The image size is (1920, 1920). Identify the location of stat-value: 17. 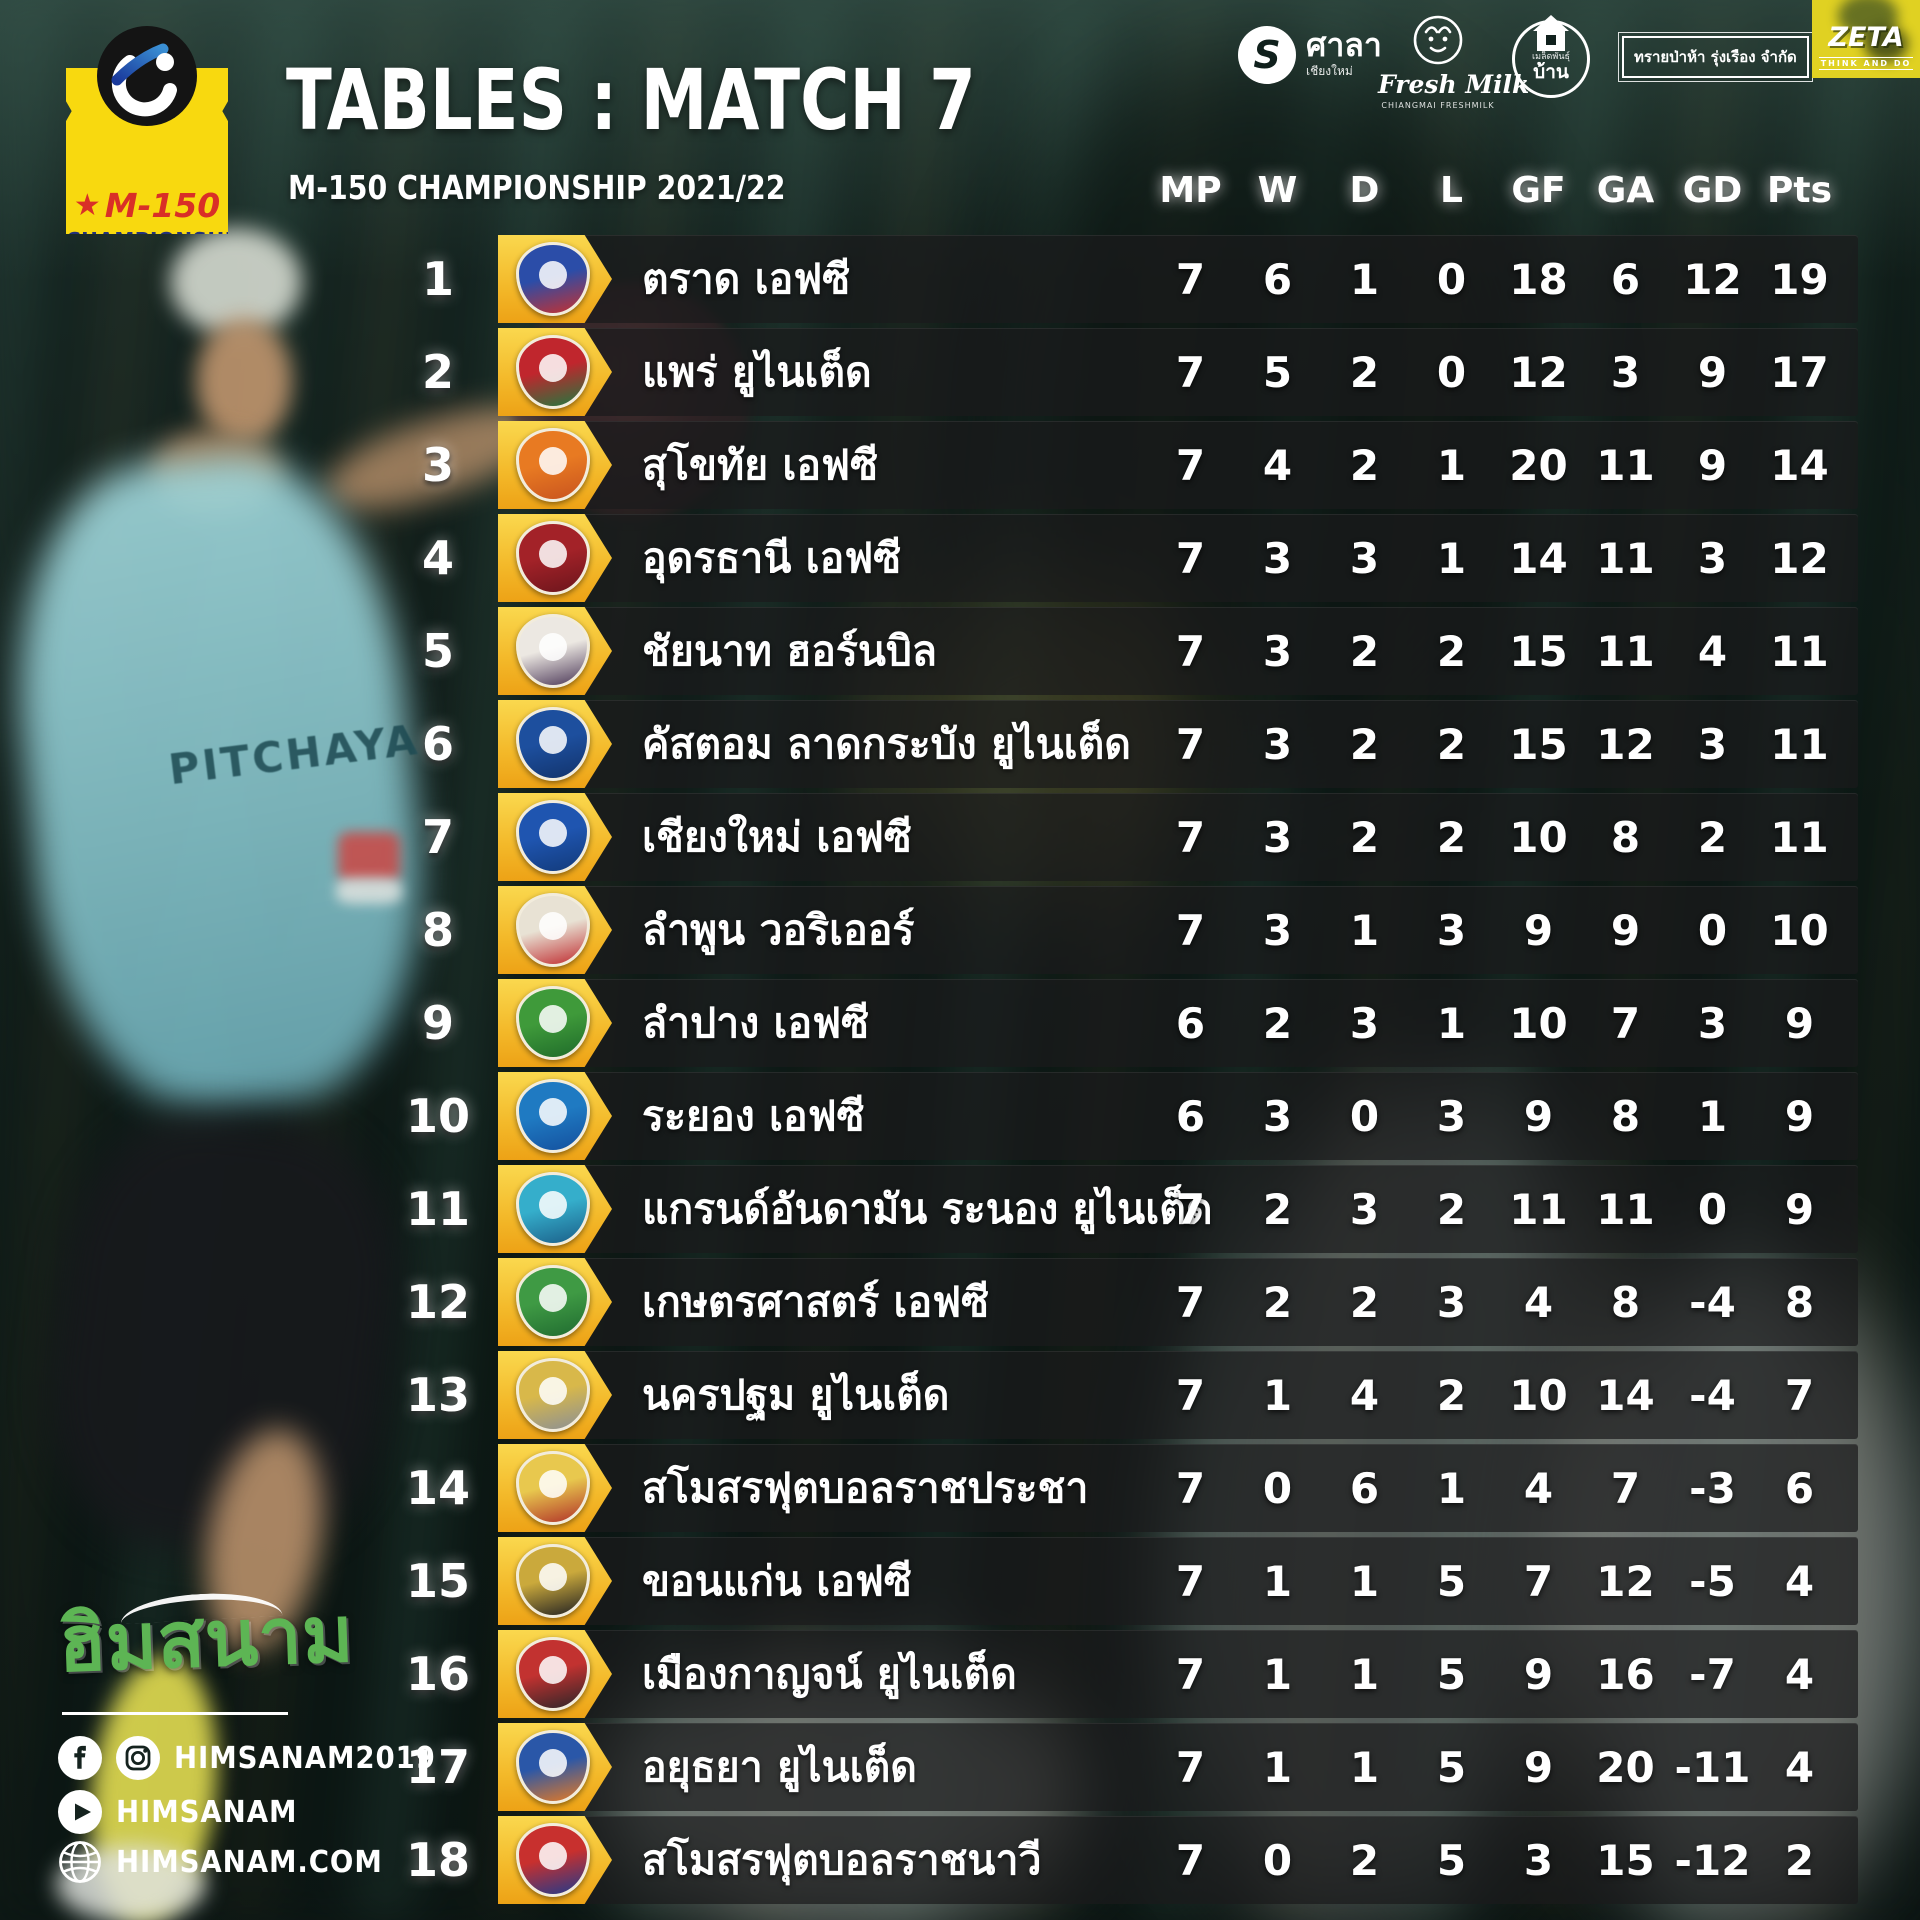
(1799, 372).